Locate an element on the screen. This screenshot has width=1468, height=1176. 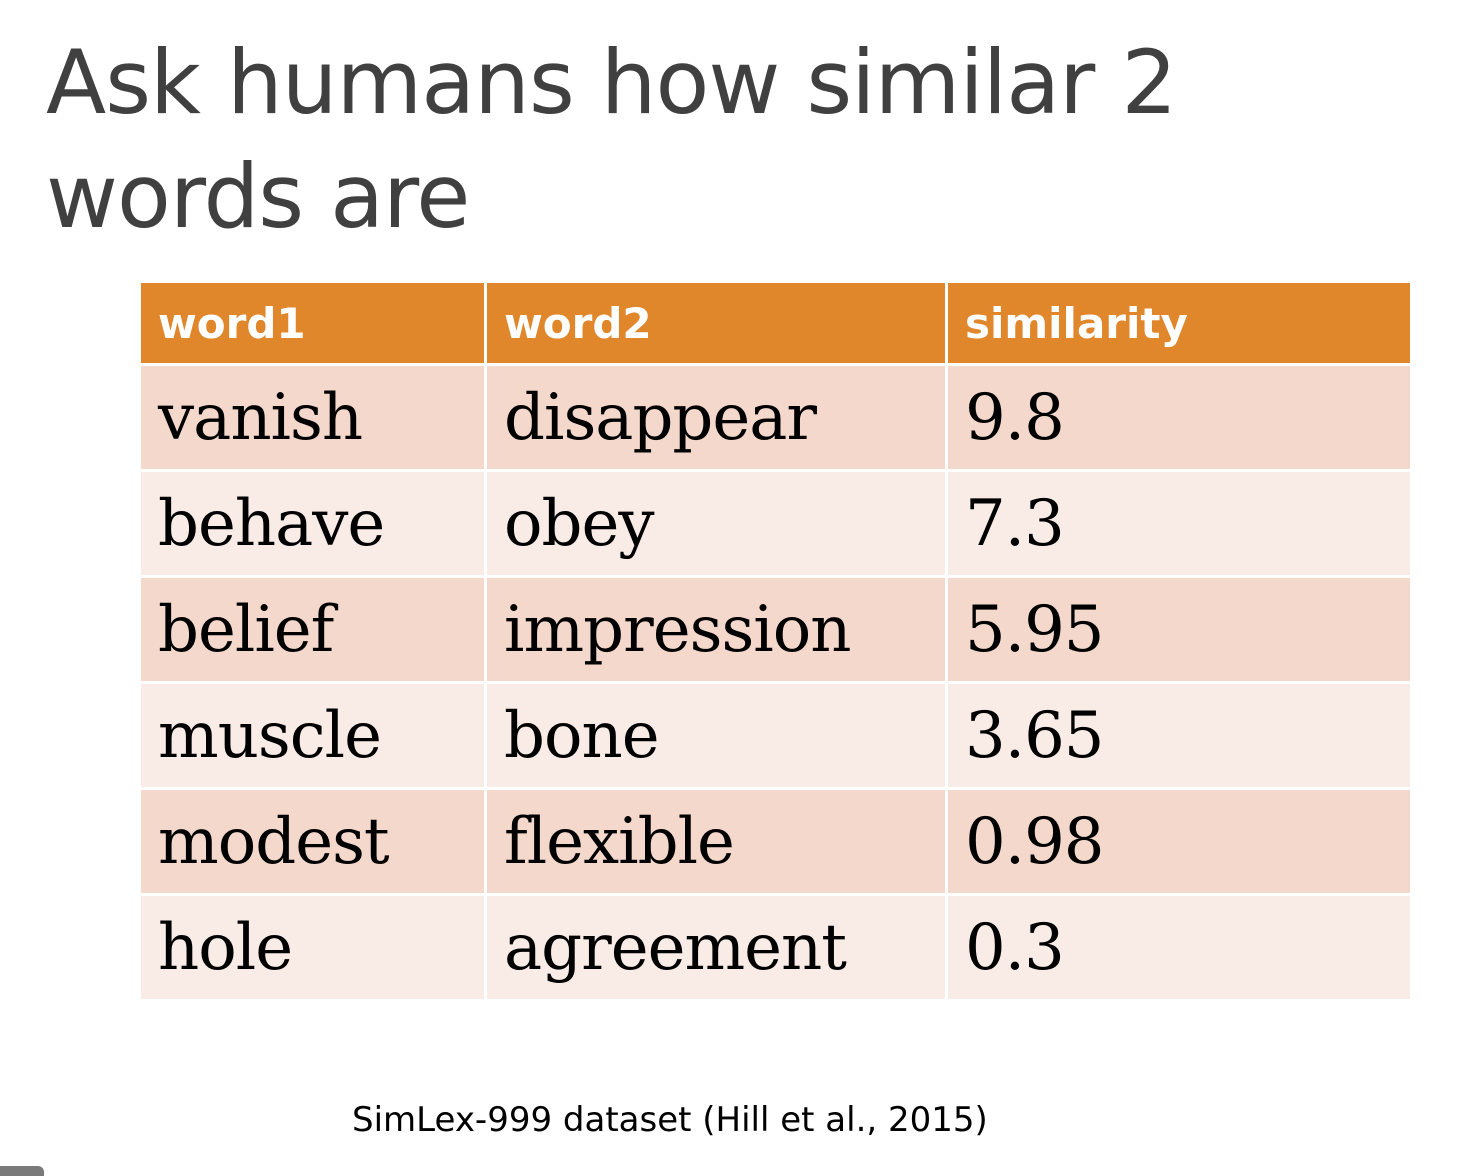
cell-similarity: 3.65 is located at coordinates (1179, 735).